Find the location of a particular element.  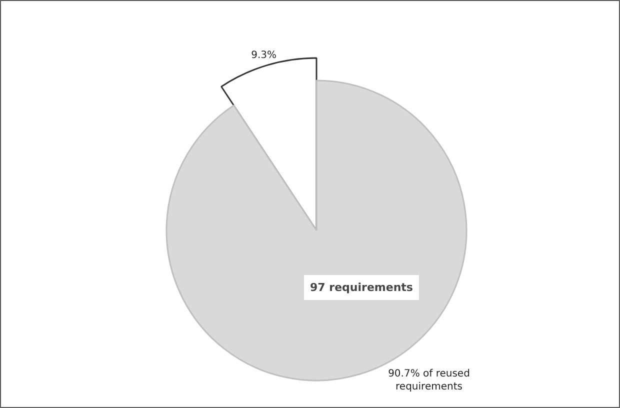

text: 97 requirements is located at coordinates (362, 287).